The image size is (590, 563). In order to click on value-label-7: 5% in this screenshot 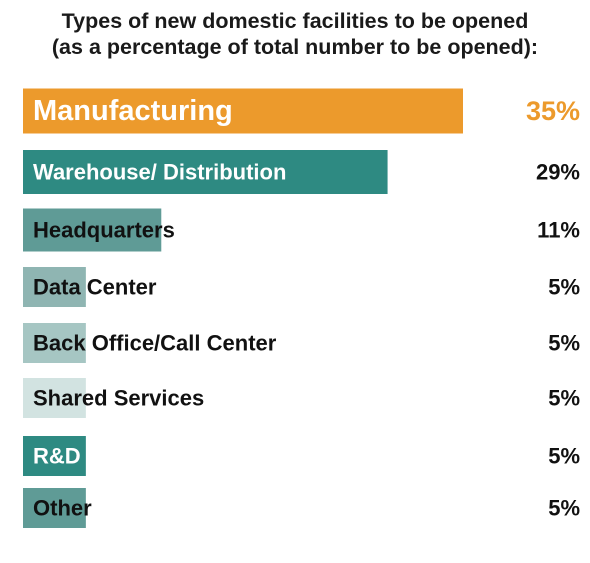, I will do `click(564, 508)`.